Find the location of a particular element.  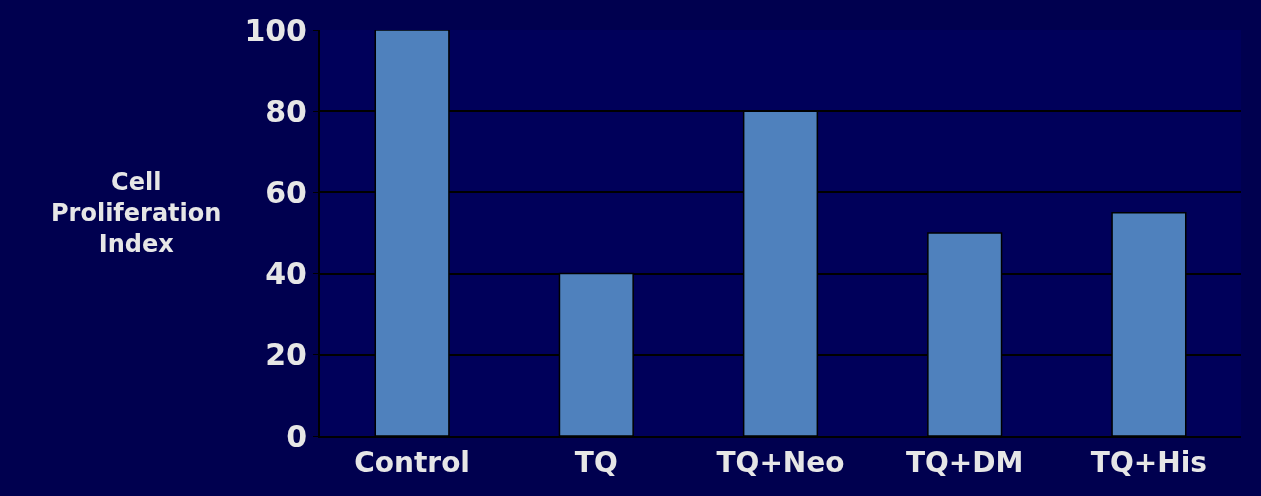

y-tick-label: 40 is located at coordinates (286, 274).